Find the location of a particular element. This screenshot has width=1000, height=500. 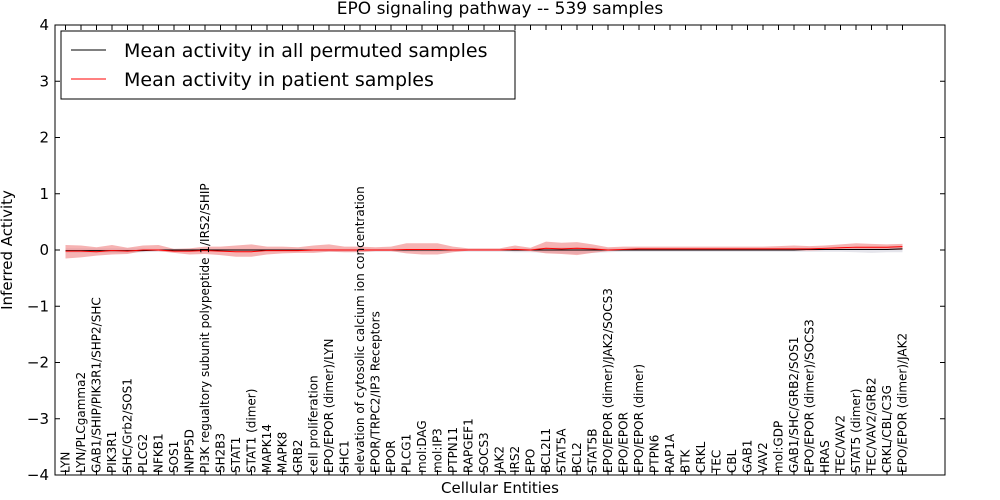

category-label: RAP1A is located at coordinates (670, 453).